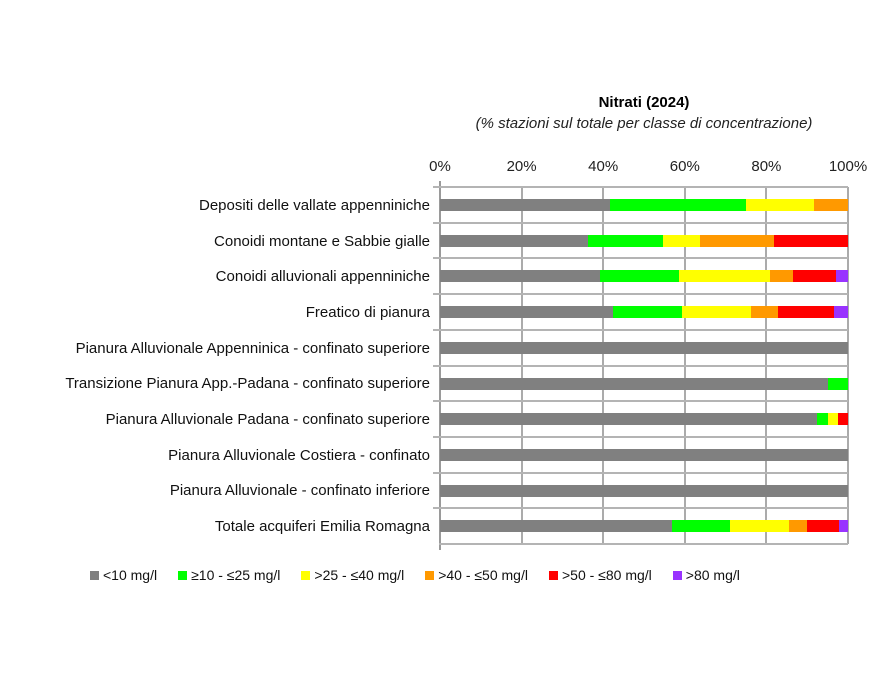 The height and width of the screenshot is (682, 882). I want to click on legend-item: >40 - ≤50 mg/l, so click(476, 575).